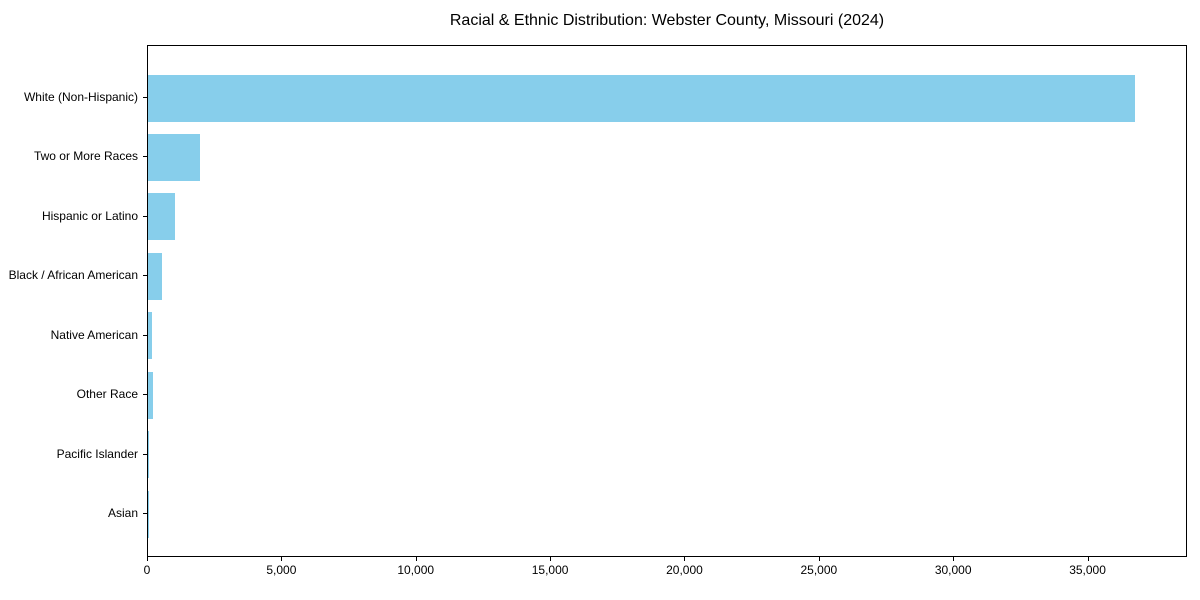 The image size is (1200, 600). I want to click on bar-pacific-islander, so click(148, 455).